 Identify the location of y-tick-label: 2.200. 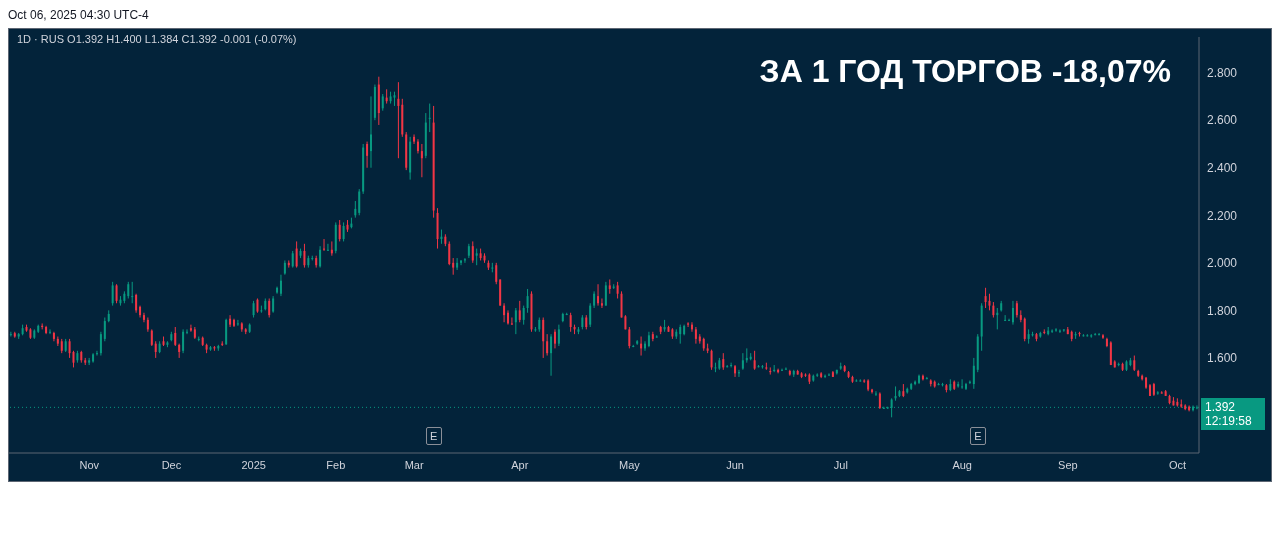
(1222, 215).